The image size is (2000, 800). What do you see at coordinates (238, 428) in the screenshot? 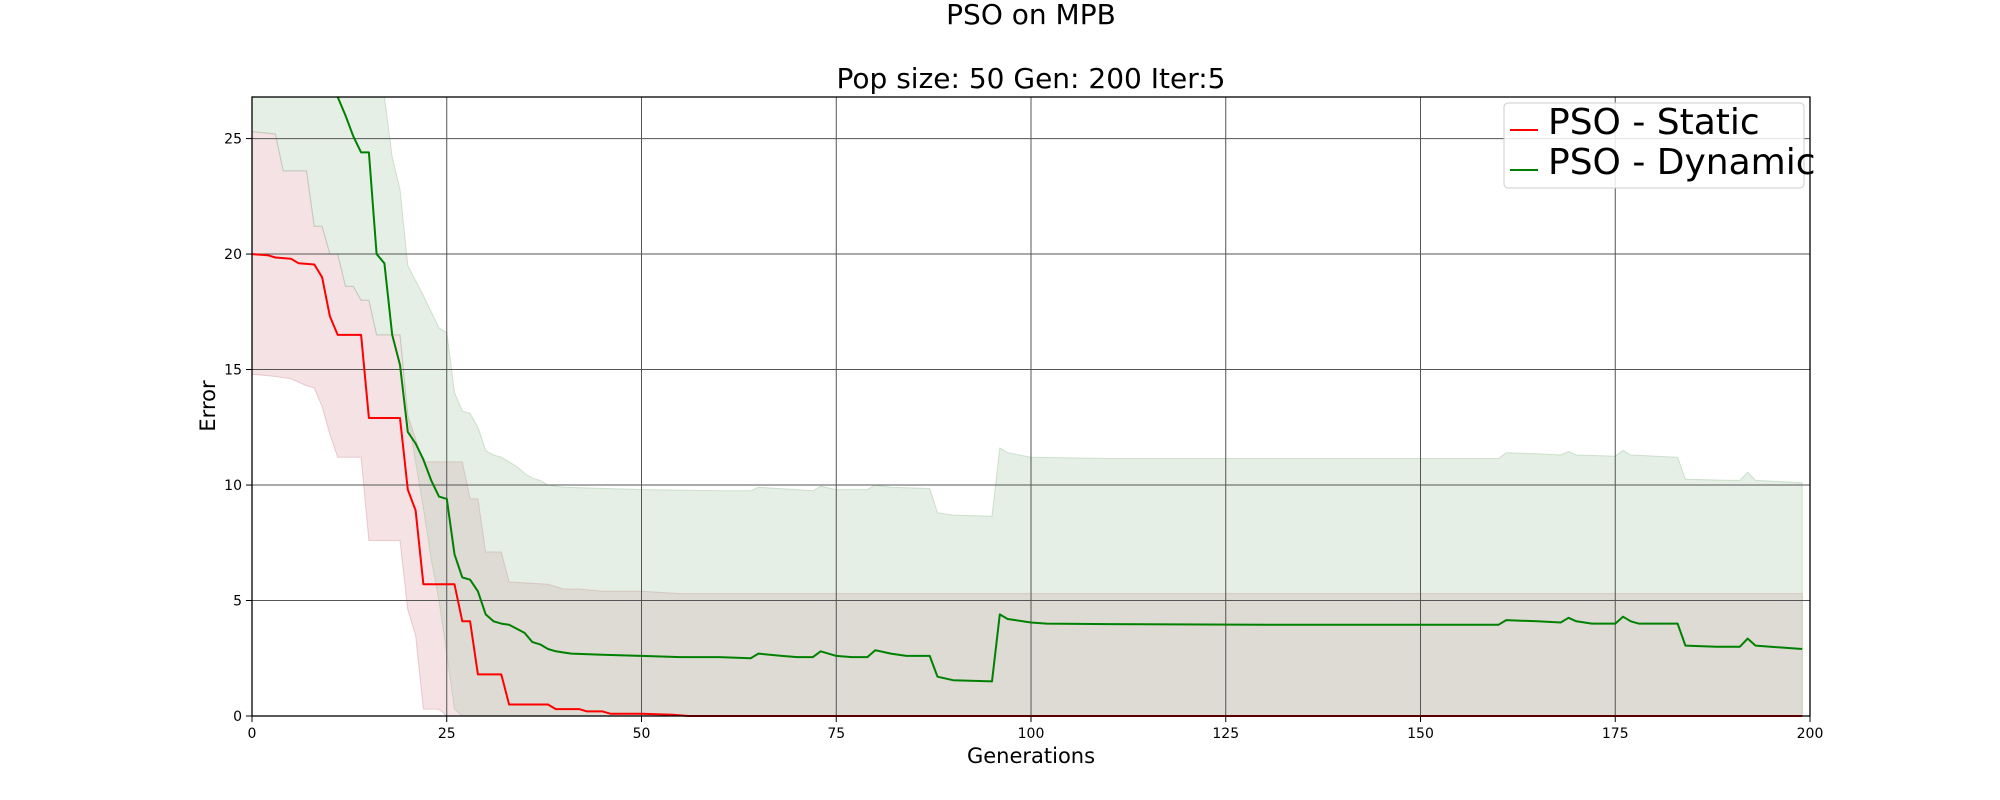
I see `y-axis-ticks: 0 5 10 15 20 25` at bounding box center [238, 428].